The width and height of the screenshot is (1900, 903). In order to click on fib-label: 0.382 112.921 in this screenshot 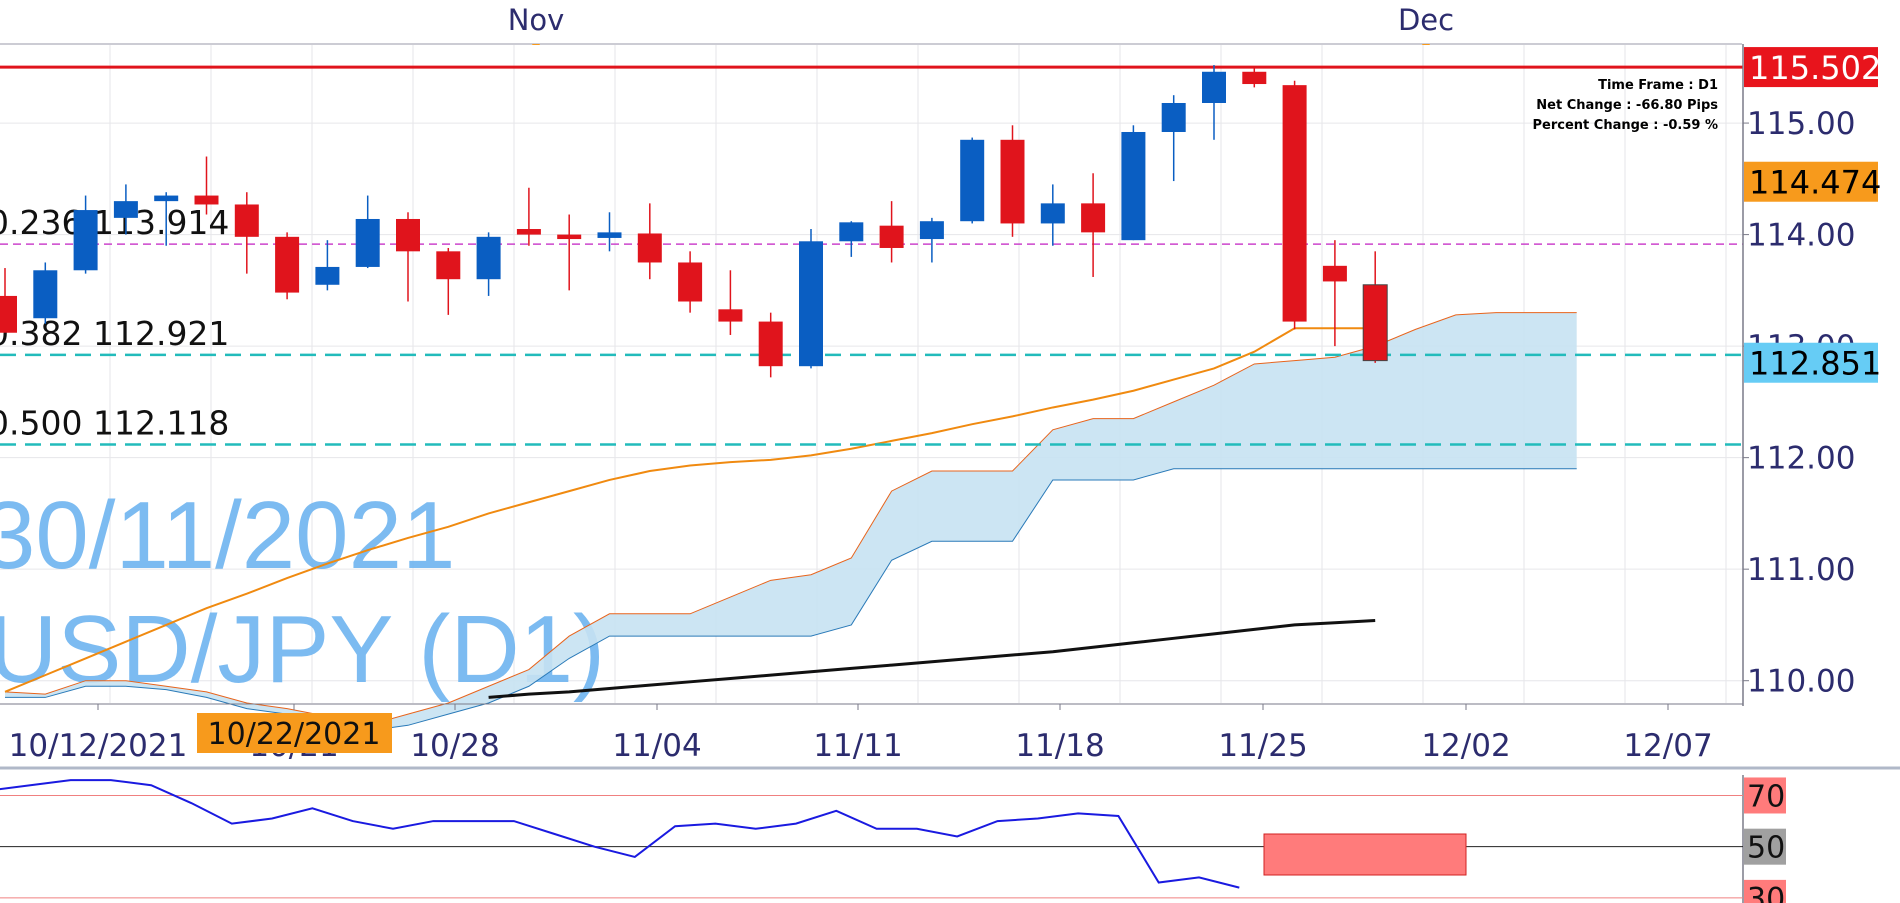, I will do `click(114, 333)`.